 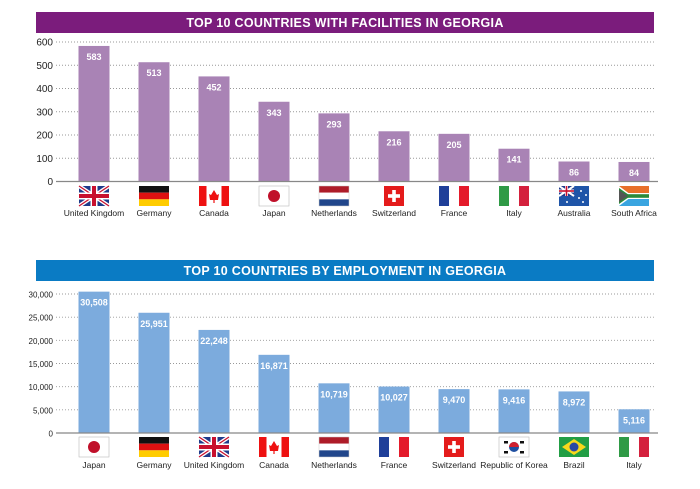 What do you see at coordinates (44, 43) in the screenshot?
I see `y-tick-label: 600` at bounding box center [44, 43].